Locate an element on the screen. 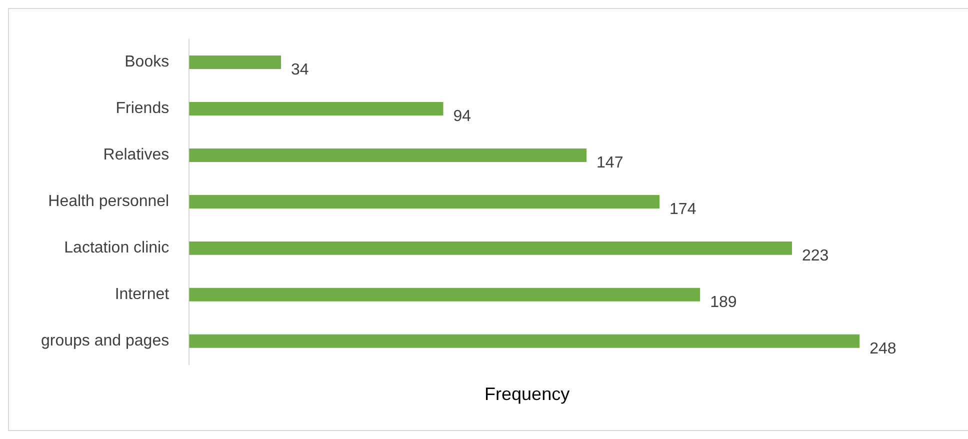 This screenshot has width=968, height=439. y-tick-label: Health personnel is located at coordinates (109, 201).